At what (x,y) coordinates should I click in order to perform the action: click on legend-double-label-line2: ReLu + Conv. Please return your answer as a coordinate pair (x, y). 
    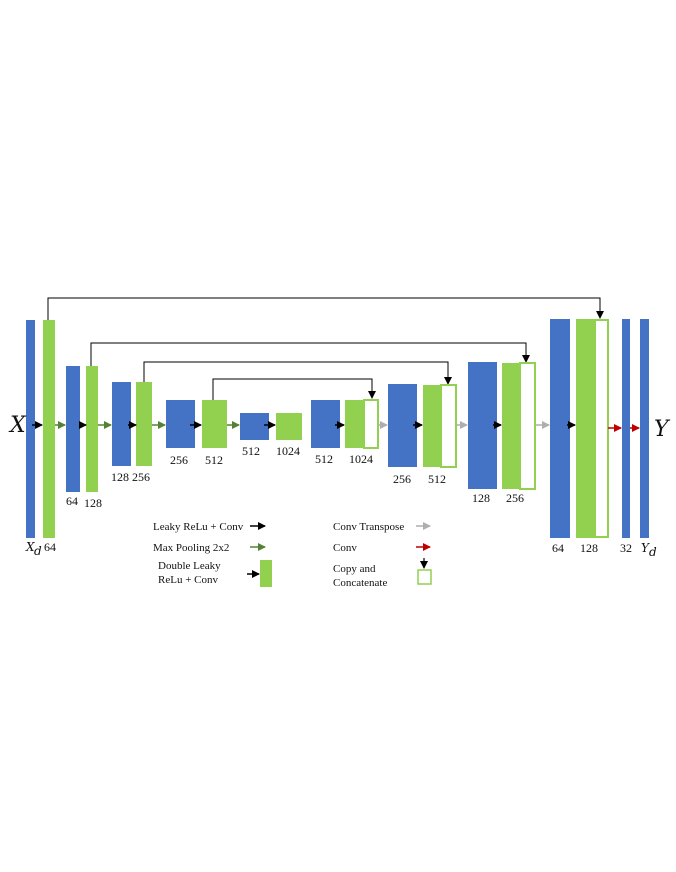
    Looking at the image, I should click on (188, 580).